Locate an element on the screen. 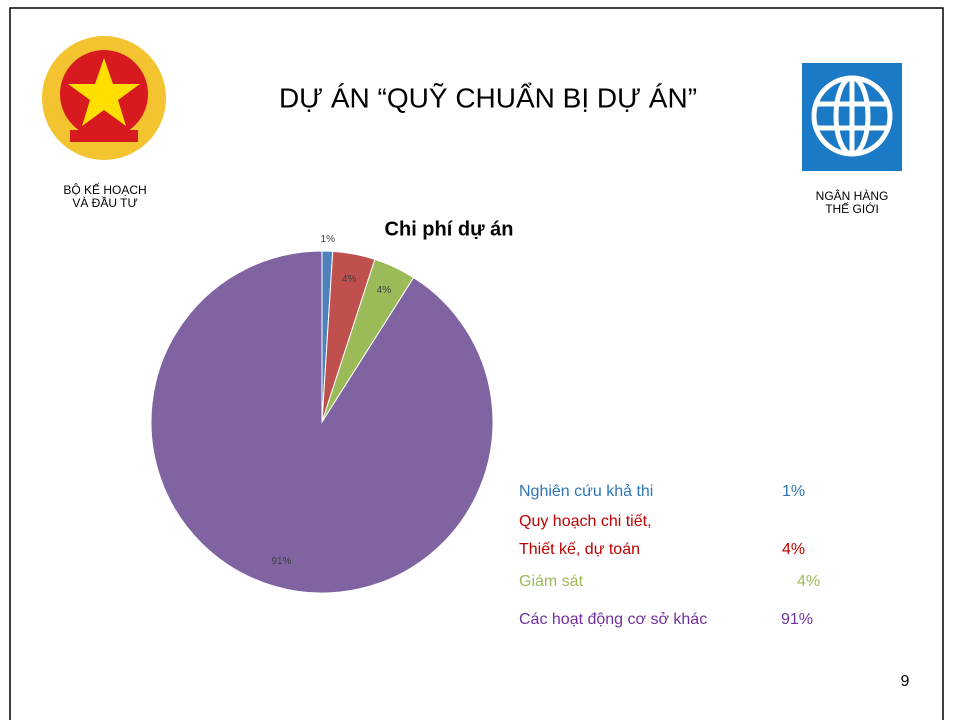 The image size is (953, 720). legend-label: Nghiên cứu khả thi is located at coordinates (586, 491).